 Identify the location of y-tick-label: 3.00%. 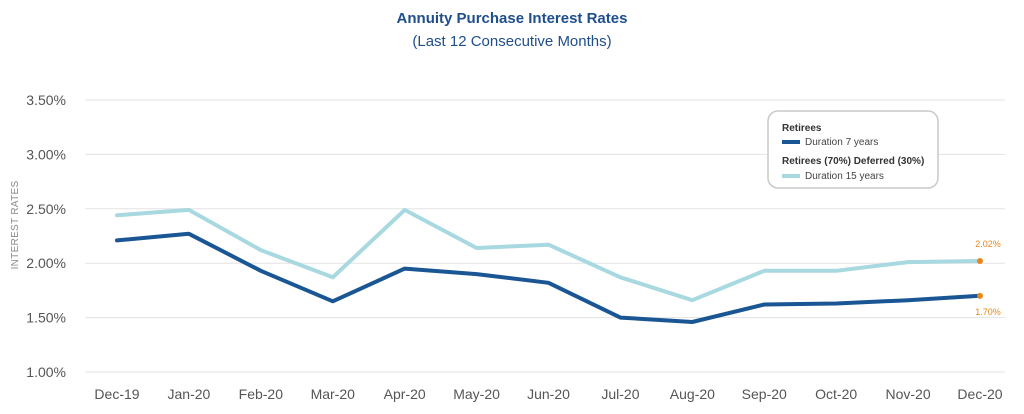
(46, 154).